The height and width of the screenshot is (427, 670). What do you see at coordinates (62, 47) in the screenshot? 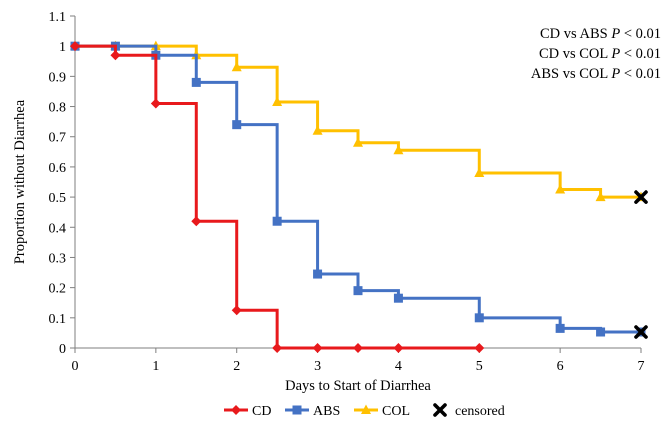
I see `y-tick-label: 1` at bounding box center [62, 47].